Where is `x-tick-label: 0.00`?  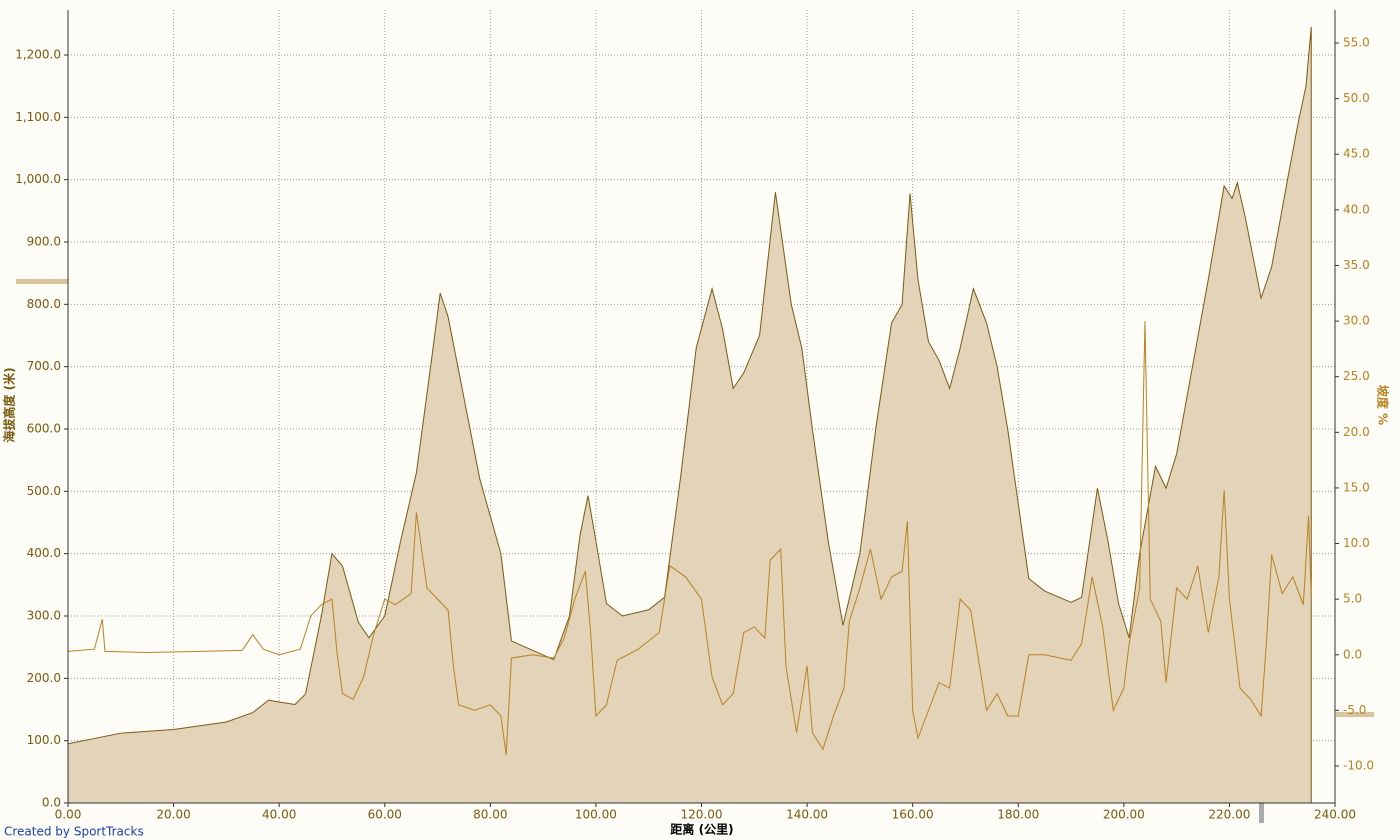 x-tick-label: 0.00 is located at coordinates (68, 815).